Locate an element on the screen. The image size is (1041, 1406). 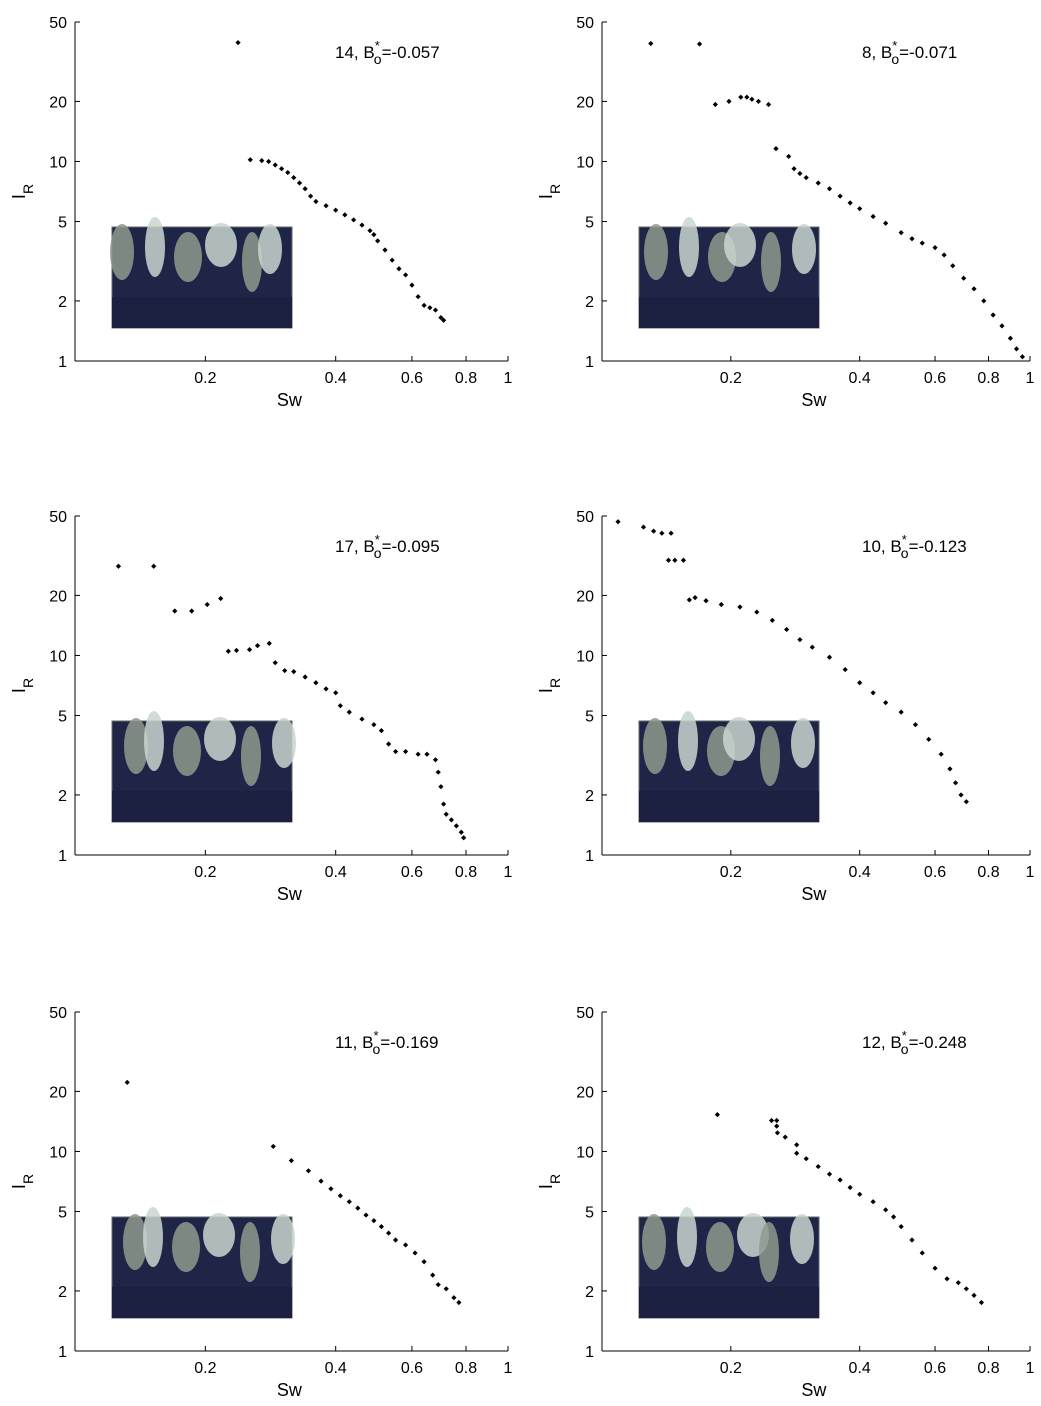
x-axis-label: Sw is located at coordinates (290, 1390).